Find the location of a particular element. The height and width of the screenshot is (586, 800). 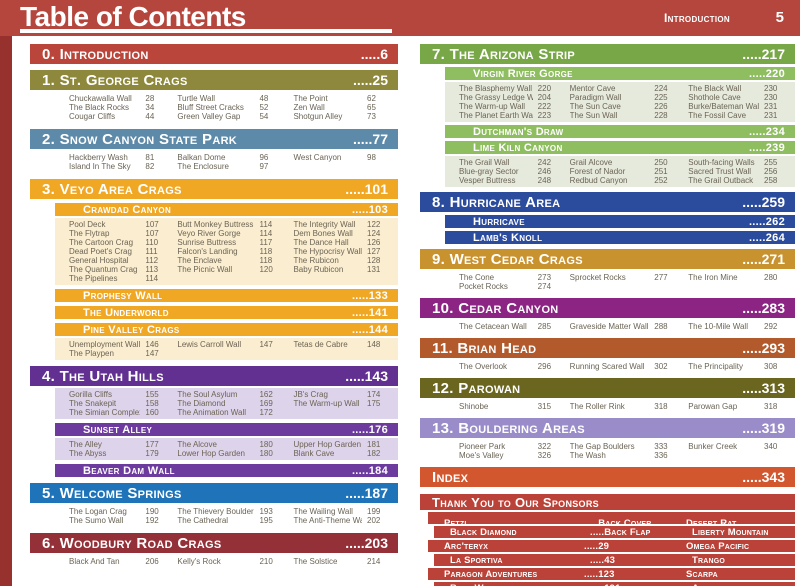

subsection-bar: Hurricave .....262 is located at coordinates (620, 221).